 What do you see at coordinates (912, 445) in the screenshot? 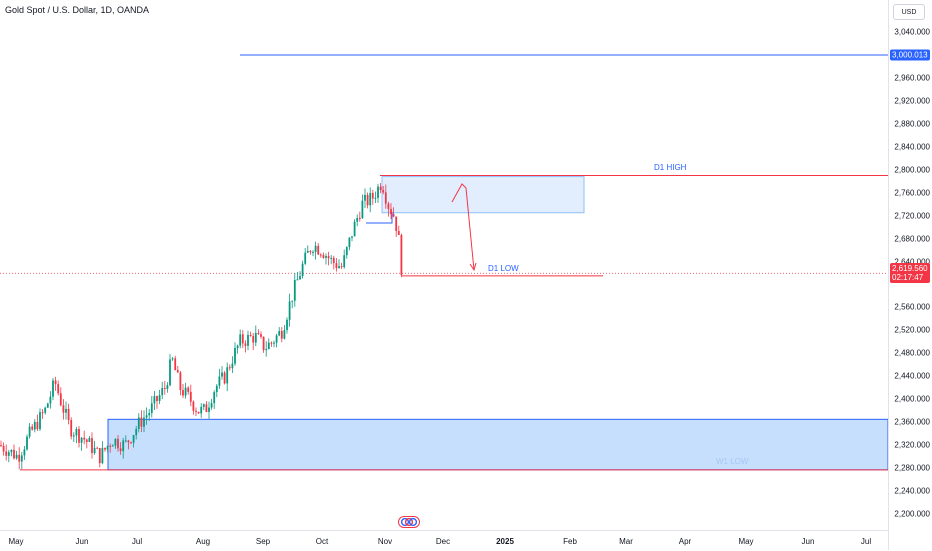
I see `price-tick-label: 2,320.000` at bounding box center [912, 445].